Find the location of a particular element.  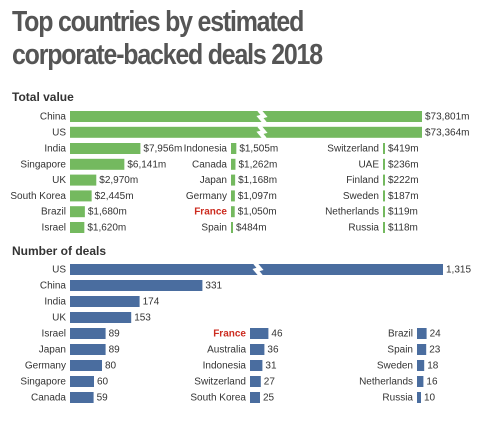

bar-germany is located at coordinates (233, 196).